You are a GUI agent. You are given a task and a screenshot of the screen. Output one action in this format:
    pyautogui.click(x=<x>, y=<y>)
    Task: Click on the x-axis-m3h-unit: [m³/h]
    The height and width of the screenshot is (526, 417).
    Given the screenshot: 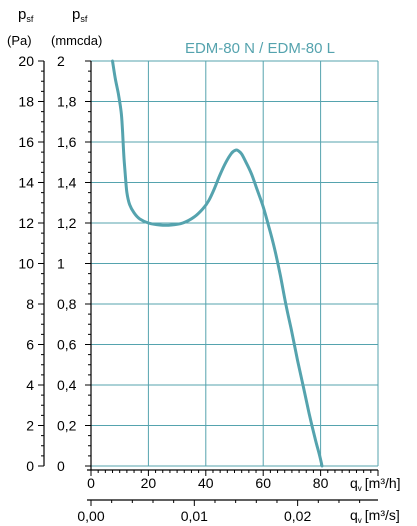 What is the action you would take?
    pyautogui.click(x=383, y=483)
    